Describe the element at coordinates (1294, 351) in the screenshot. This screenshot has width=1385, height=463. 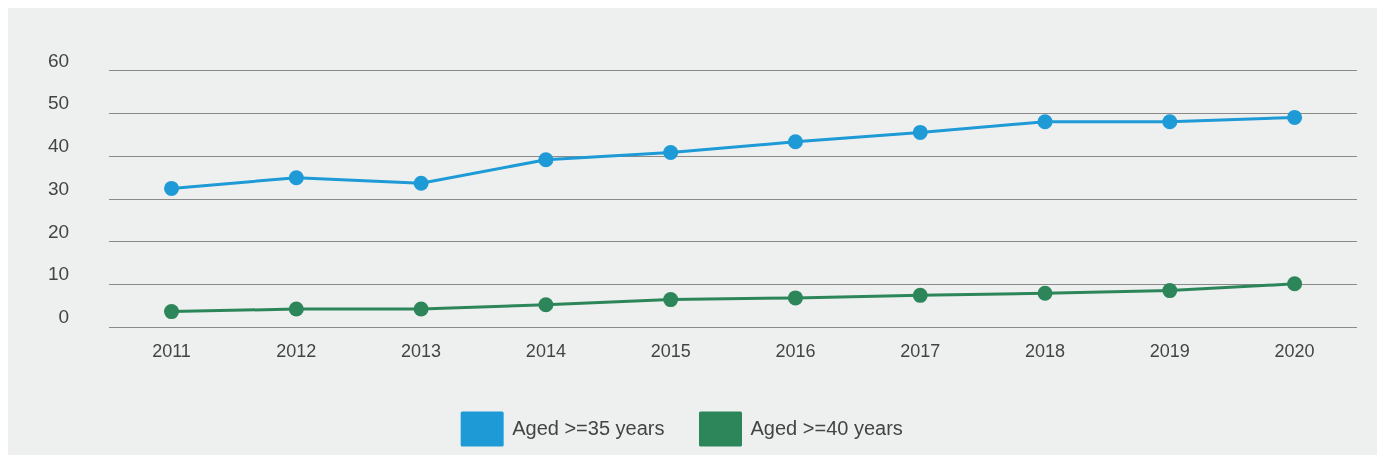
I see `x-tick-label: 2020` at that location.